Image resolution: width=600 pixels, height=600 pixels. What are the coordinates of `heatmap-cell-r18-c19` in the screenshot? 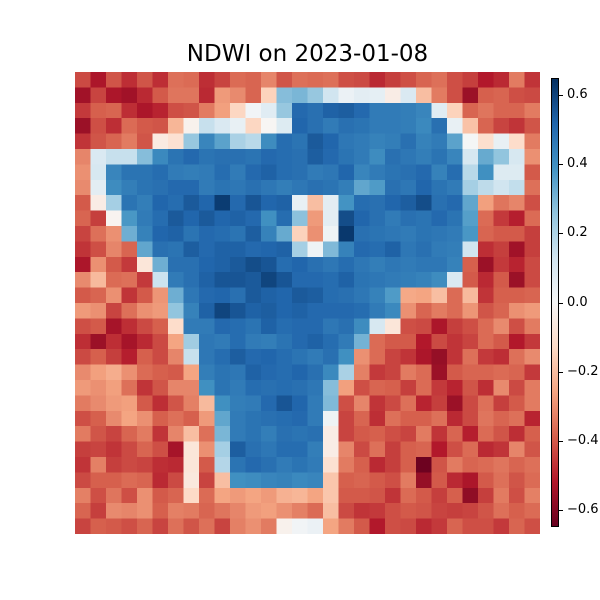 It's located at (377, 357).